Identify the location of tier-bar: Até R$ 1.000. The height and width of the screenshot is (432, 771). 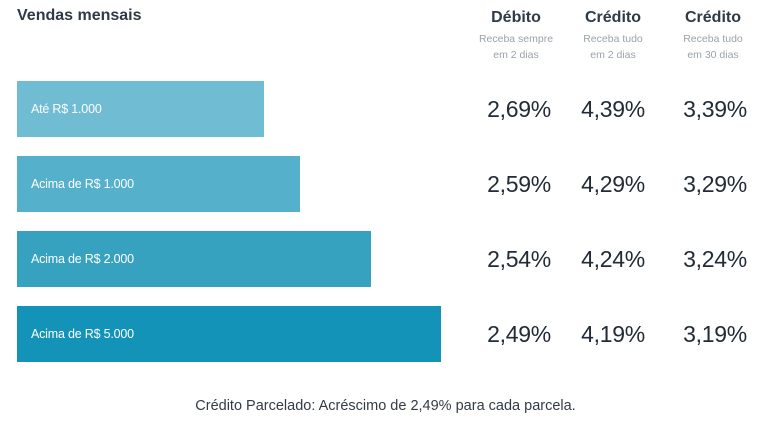
(140, 109).